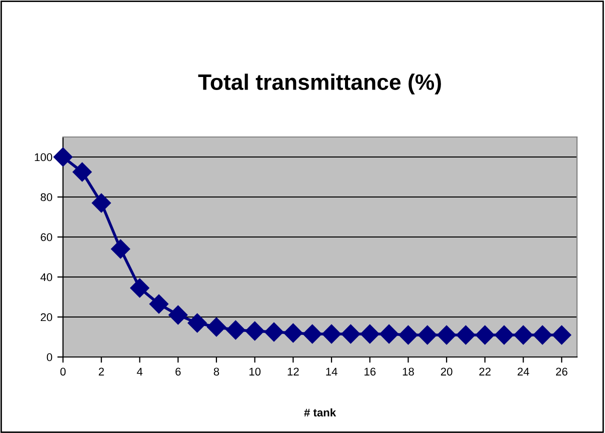  What do you see at coordinates (446, 372) in the screenshot?
I see `x-tick-label: 20` at bounding box center [446, 372].